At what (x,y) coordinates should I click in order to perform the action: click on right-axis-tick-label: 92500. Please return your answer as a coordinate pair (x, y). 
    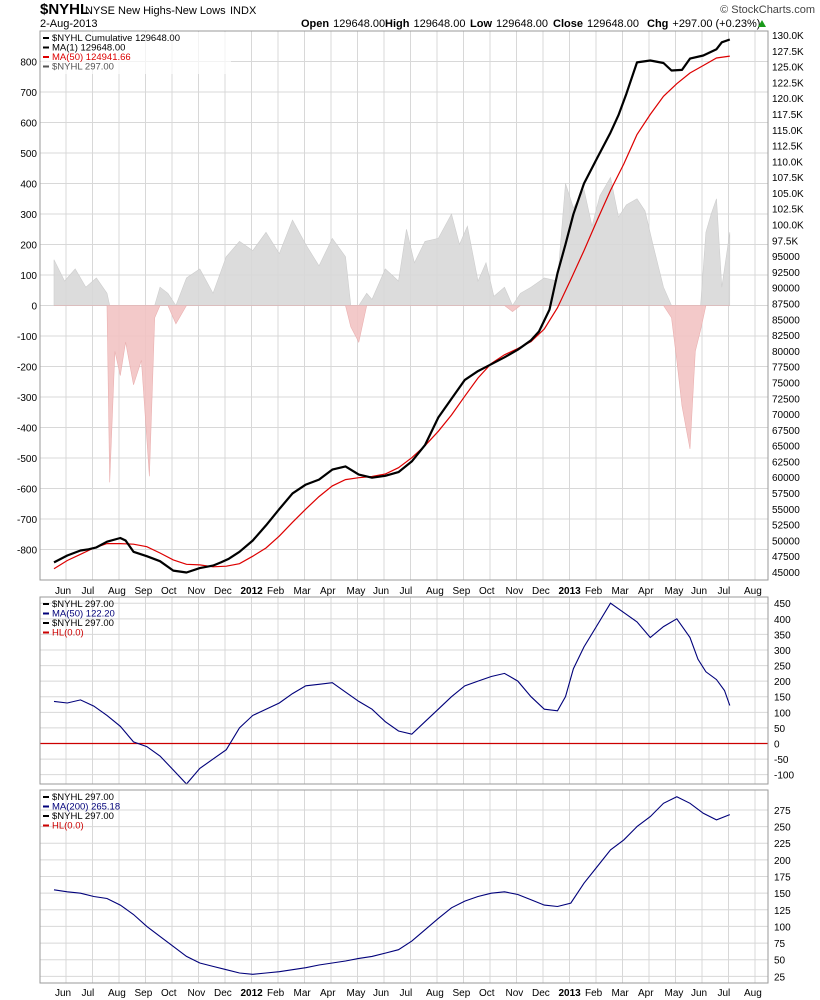
    Looking at the image, I should click on (786, 273).